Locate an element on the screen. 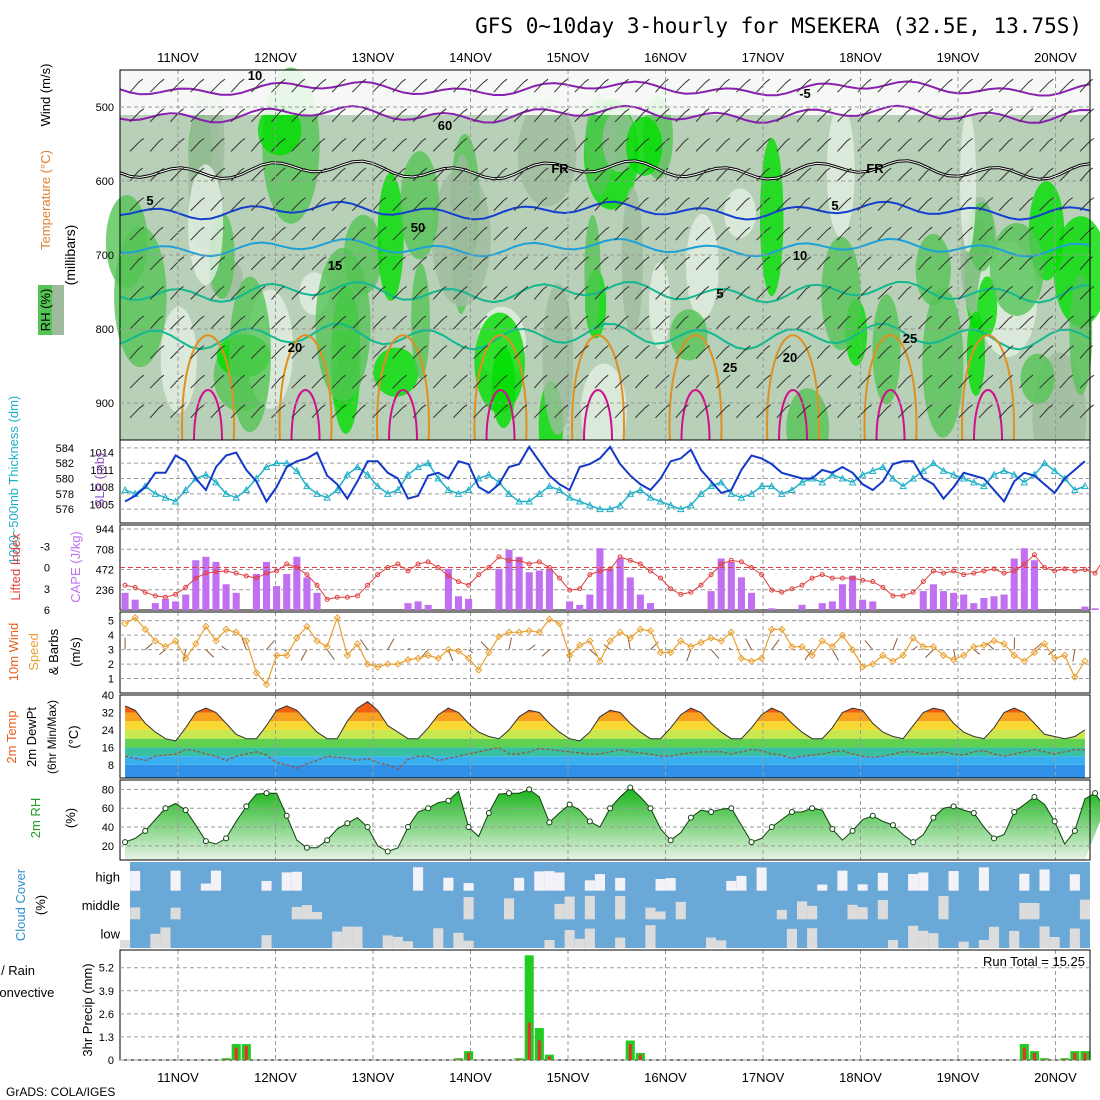  precip-tick: 0 is located at coordinates (111, 1061).